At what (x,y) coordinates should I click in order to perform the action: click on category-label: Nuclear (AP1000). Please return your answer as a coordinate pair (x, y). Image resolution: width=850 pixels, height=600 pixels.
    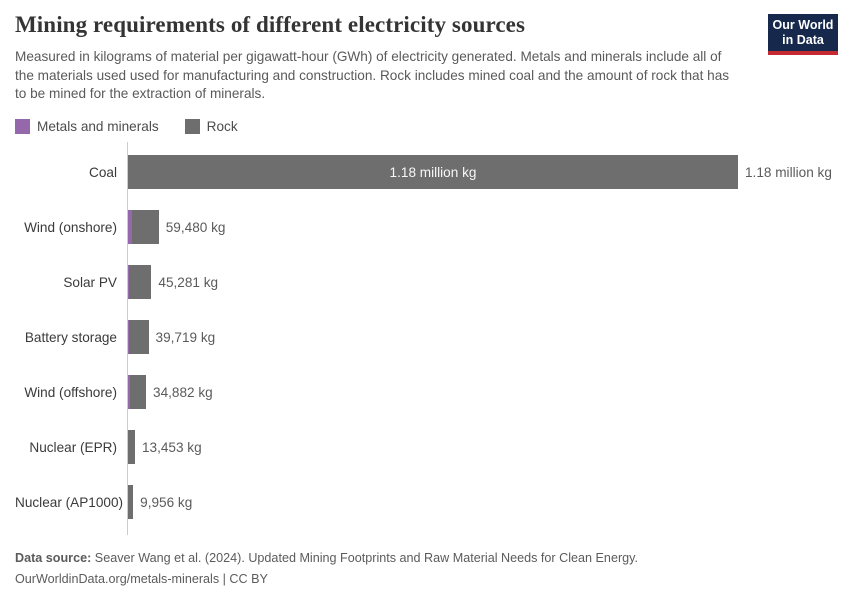
    Looking at the image, I should click on (69, 502).